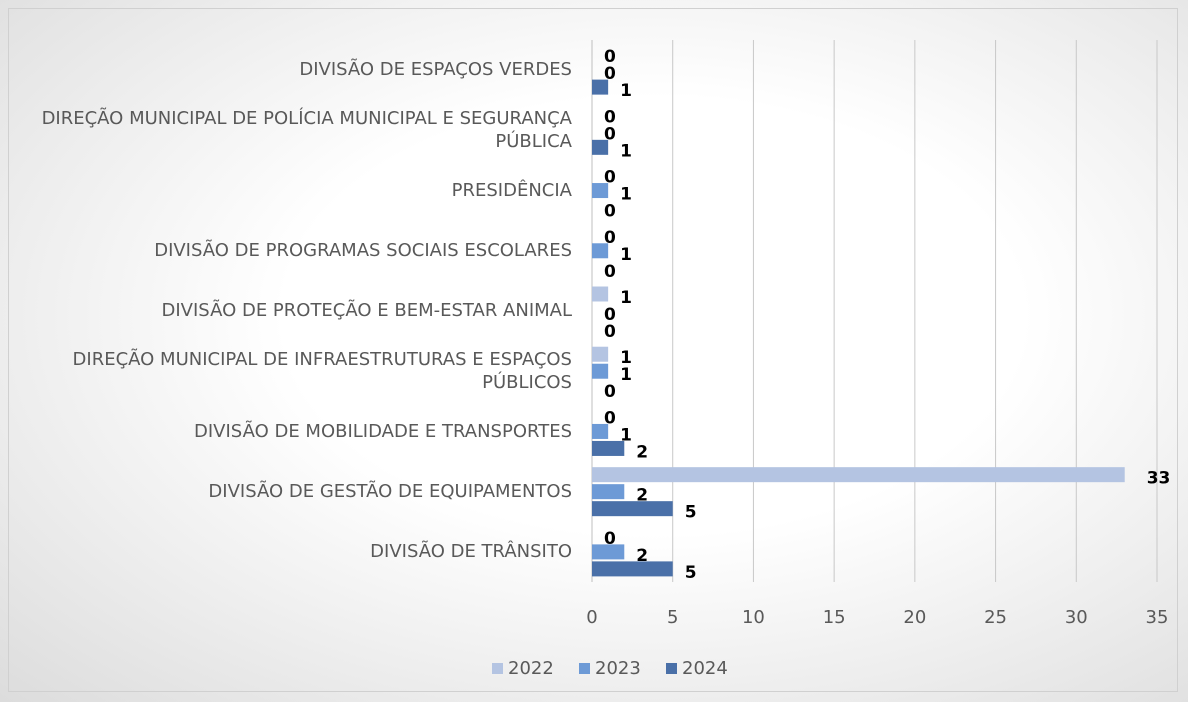  I want to click on x-tick-label: 20, so click(914, 617).